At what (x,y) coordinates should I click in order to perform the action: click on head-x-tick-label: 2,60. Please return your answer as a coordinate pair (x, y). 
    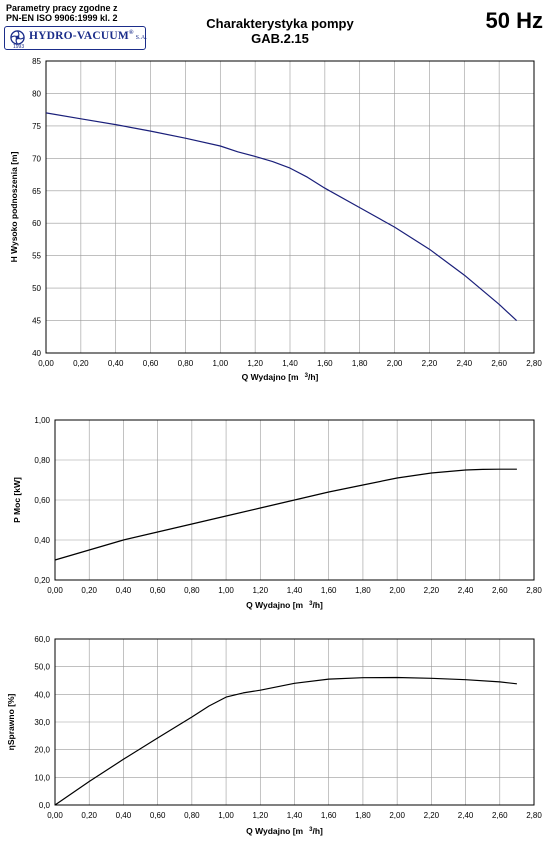
    Looking at the image, I should click on (499, 363).